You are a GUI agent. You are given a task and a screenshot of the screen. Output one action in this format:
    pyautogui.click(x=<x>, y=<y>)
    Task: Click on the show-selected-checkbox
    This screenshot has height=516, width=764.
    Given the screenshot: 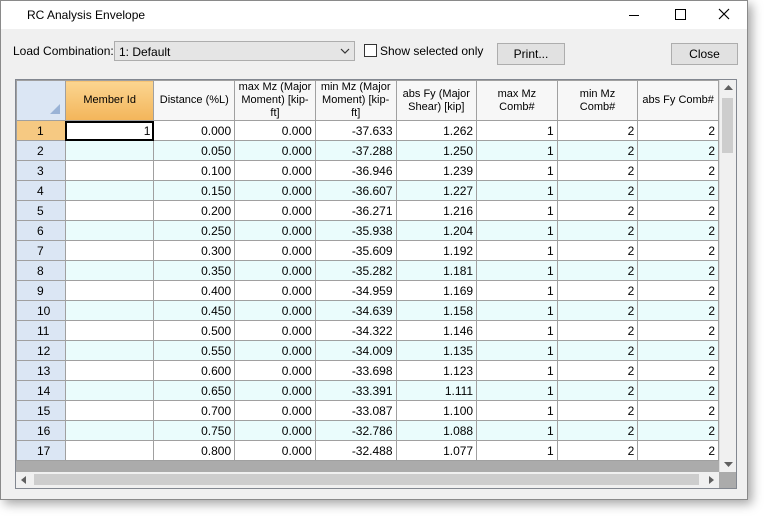 What is the action you would take?
    pyautogui.click(x=370, y=50)
    